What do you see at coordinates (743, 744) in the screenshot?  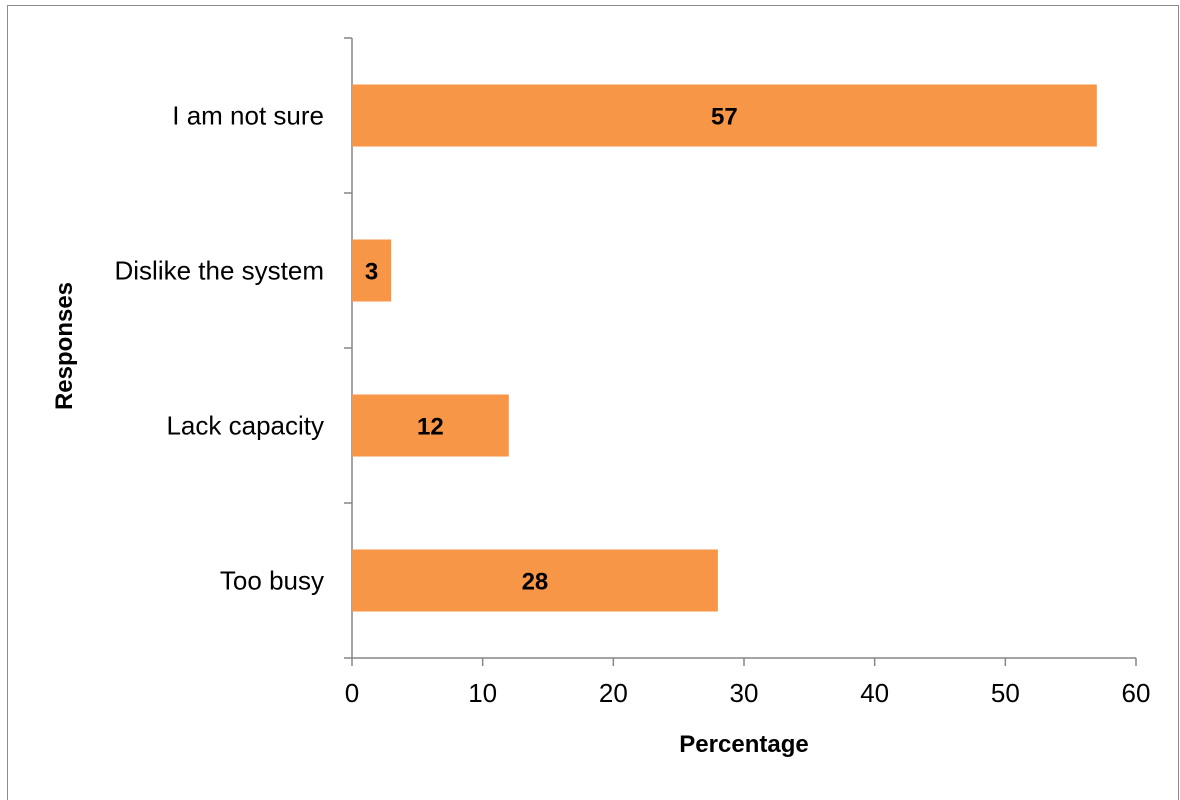 I see `x-axis-title: Percentage` at bounding box center [743, 744].